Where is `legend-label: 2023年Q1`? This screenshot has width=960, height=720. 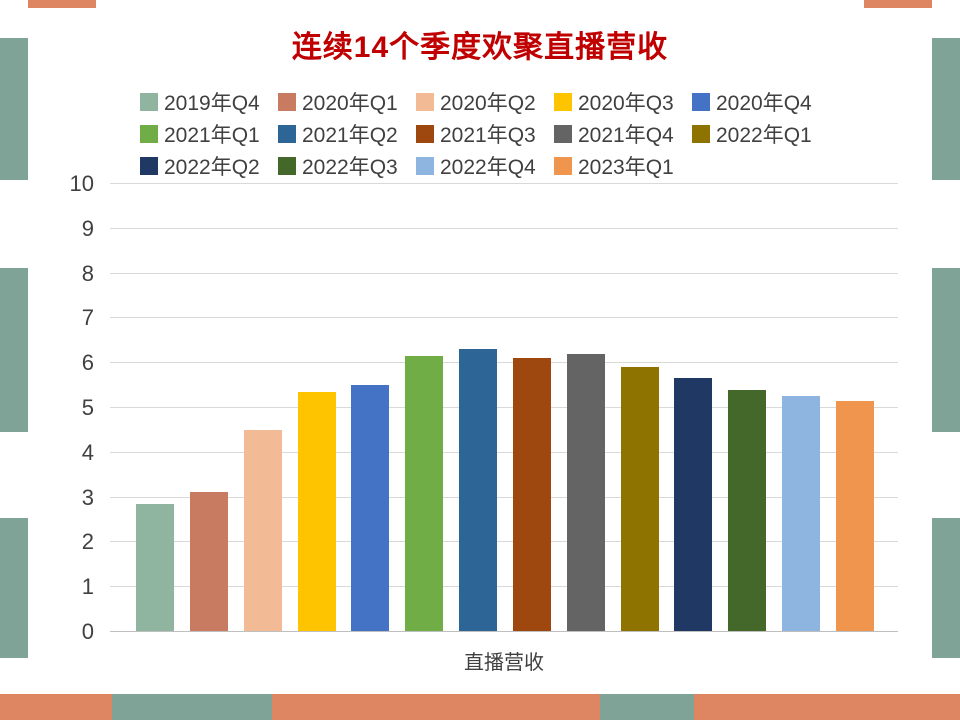 legend-label: 2023年Q1 is located at coordinates (626, 167).